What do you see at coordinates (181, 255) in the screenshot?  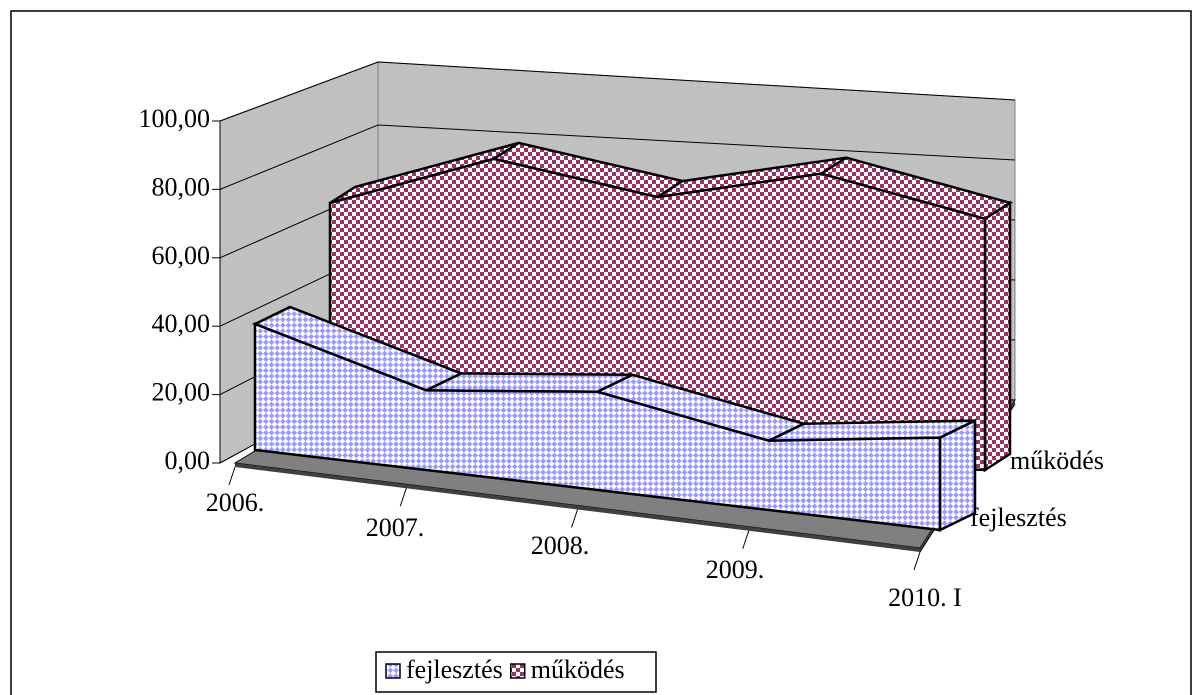 I see `y-tick-label: 60,00` at bounding box center [181, 255].